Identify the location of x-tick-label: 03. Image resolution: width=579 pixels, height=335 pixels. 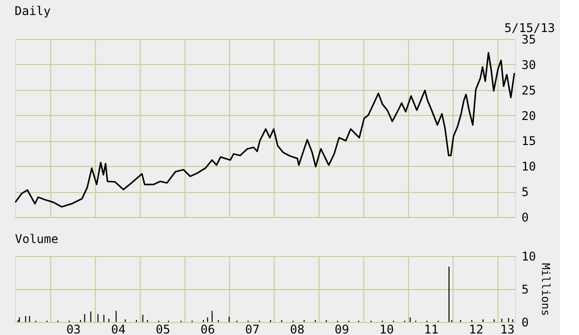
(73, 328).